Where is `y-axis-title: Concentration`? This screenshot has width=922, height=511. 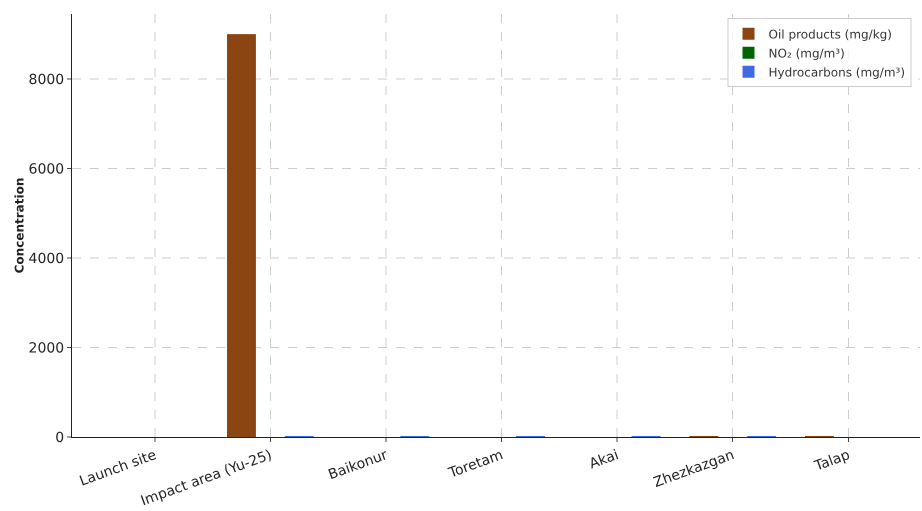 y-axis-title: Concentration is located at coordinates (19, 226).